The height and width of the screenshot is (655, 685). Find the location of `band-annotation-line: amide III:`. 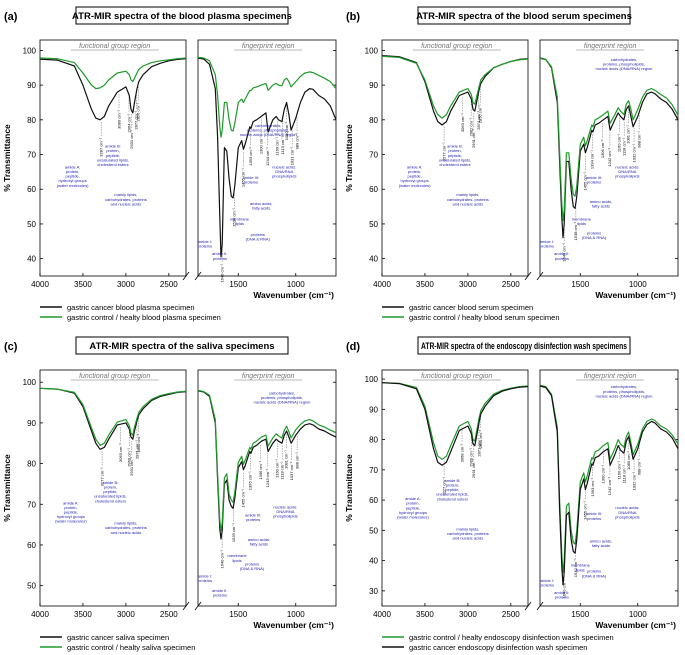

band-annotation-line: amide III: is located at coordinates (594, 513).